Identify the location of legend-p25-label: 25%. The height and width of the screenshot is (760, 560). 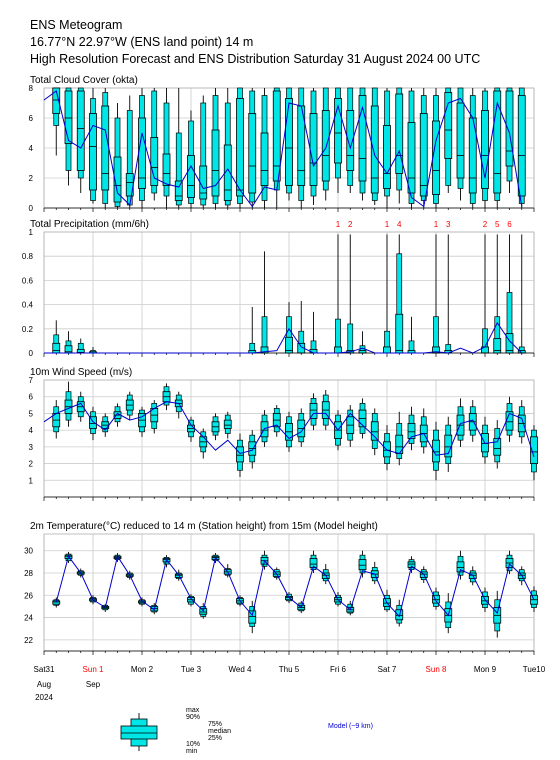
(215, 738).